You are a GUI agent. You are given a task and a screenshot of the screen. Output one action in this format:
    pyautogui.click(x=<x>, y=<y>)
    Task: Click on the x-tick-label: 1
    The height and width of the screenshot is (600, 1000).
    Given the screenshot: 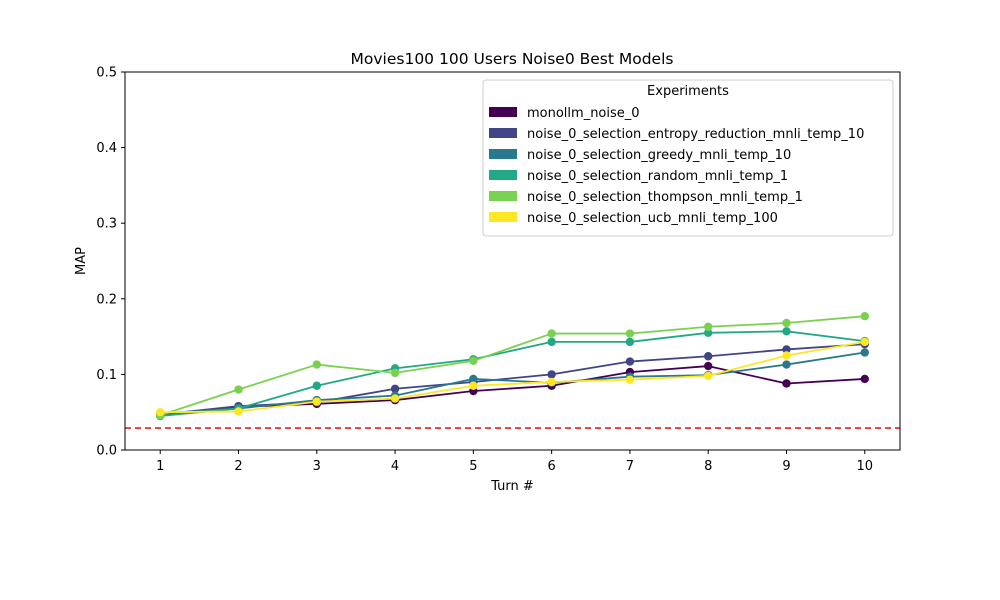 What is the action you would take?
    pyautogui.click(x=160, y=466)
    